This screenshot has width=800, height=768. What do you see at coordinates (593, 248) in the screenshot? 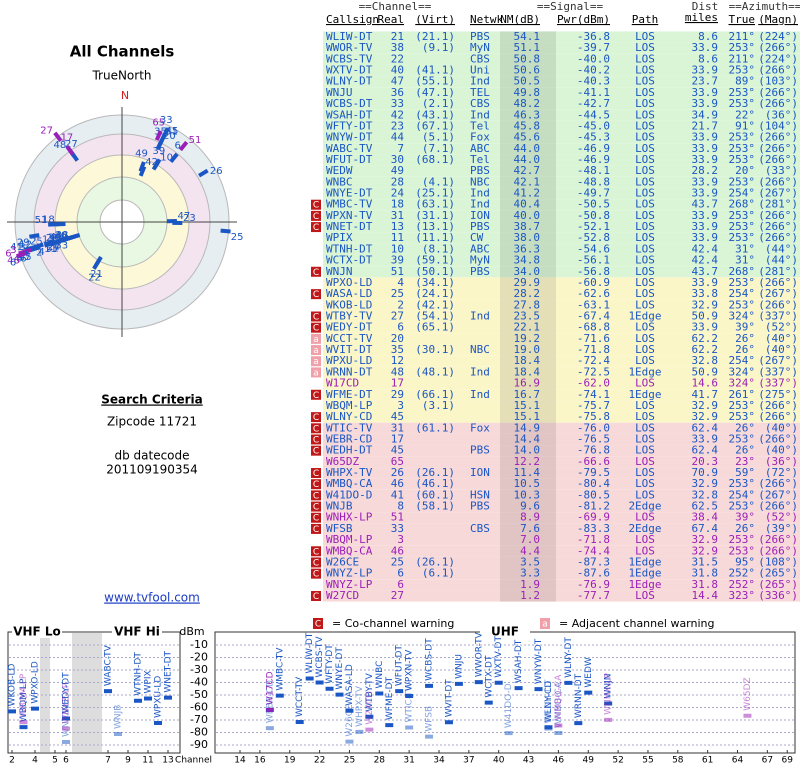
I see `table-cell: -54.6` at bounding box center [593, 248].